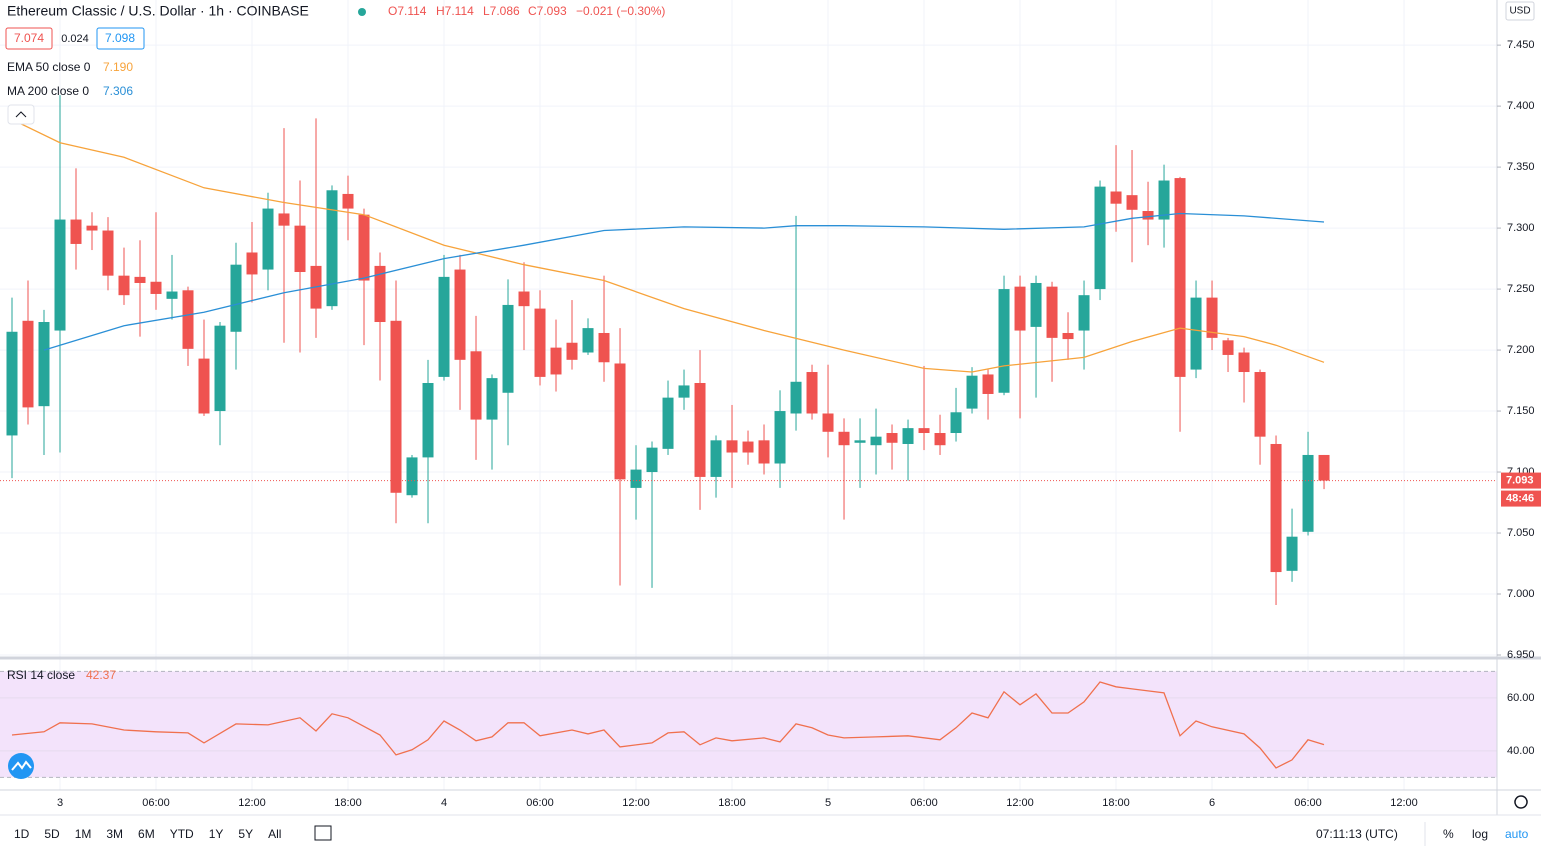 Image resolution: width=1541 pixels, height=851 pixels. I want to click on time-range-button: All, so click(274, 834).